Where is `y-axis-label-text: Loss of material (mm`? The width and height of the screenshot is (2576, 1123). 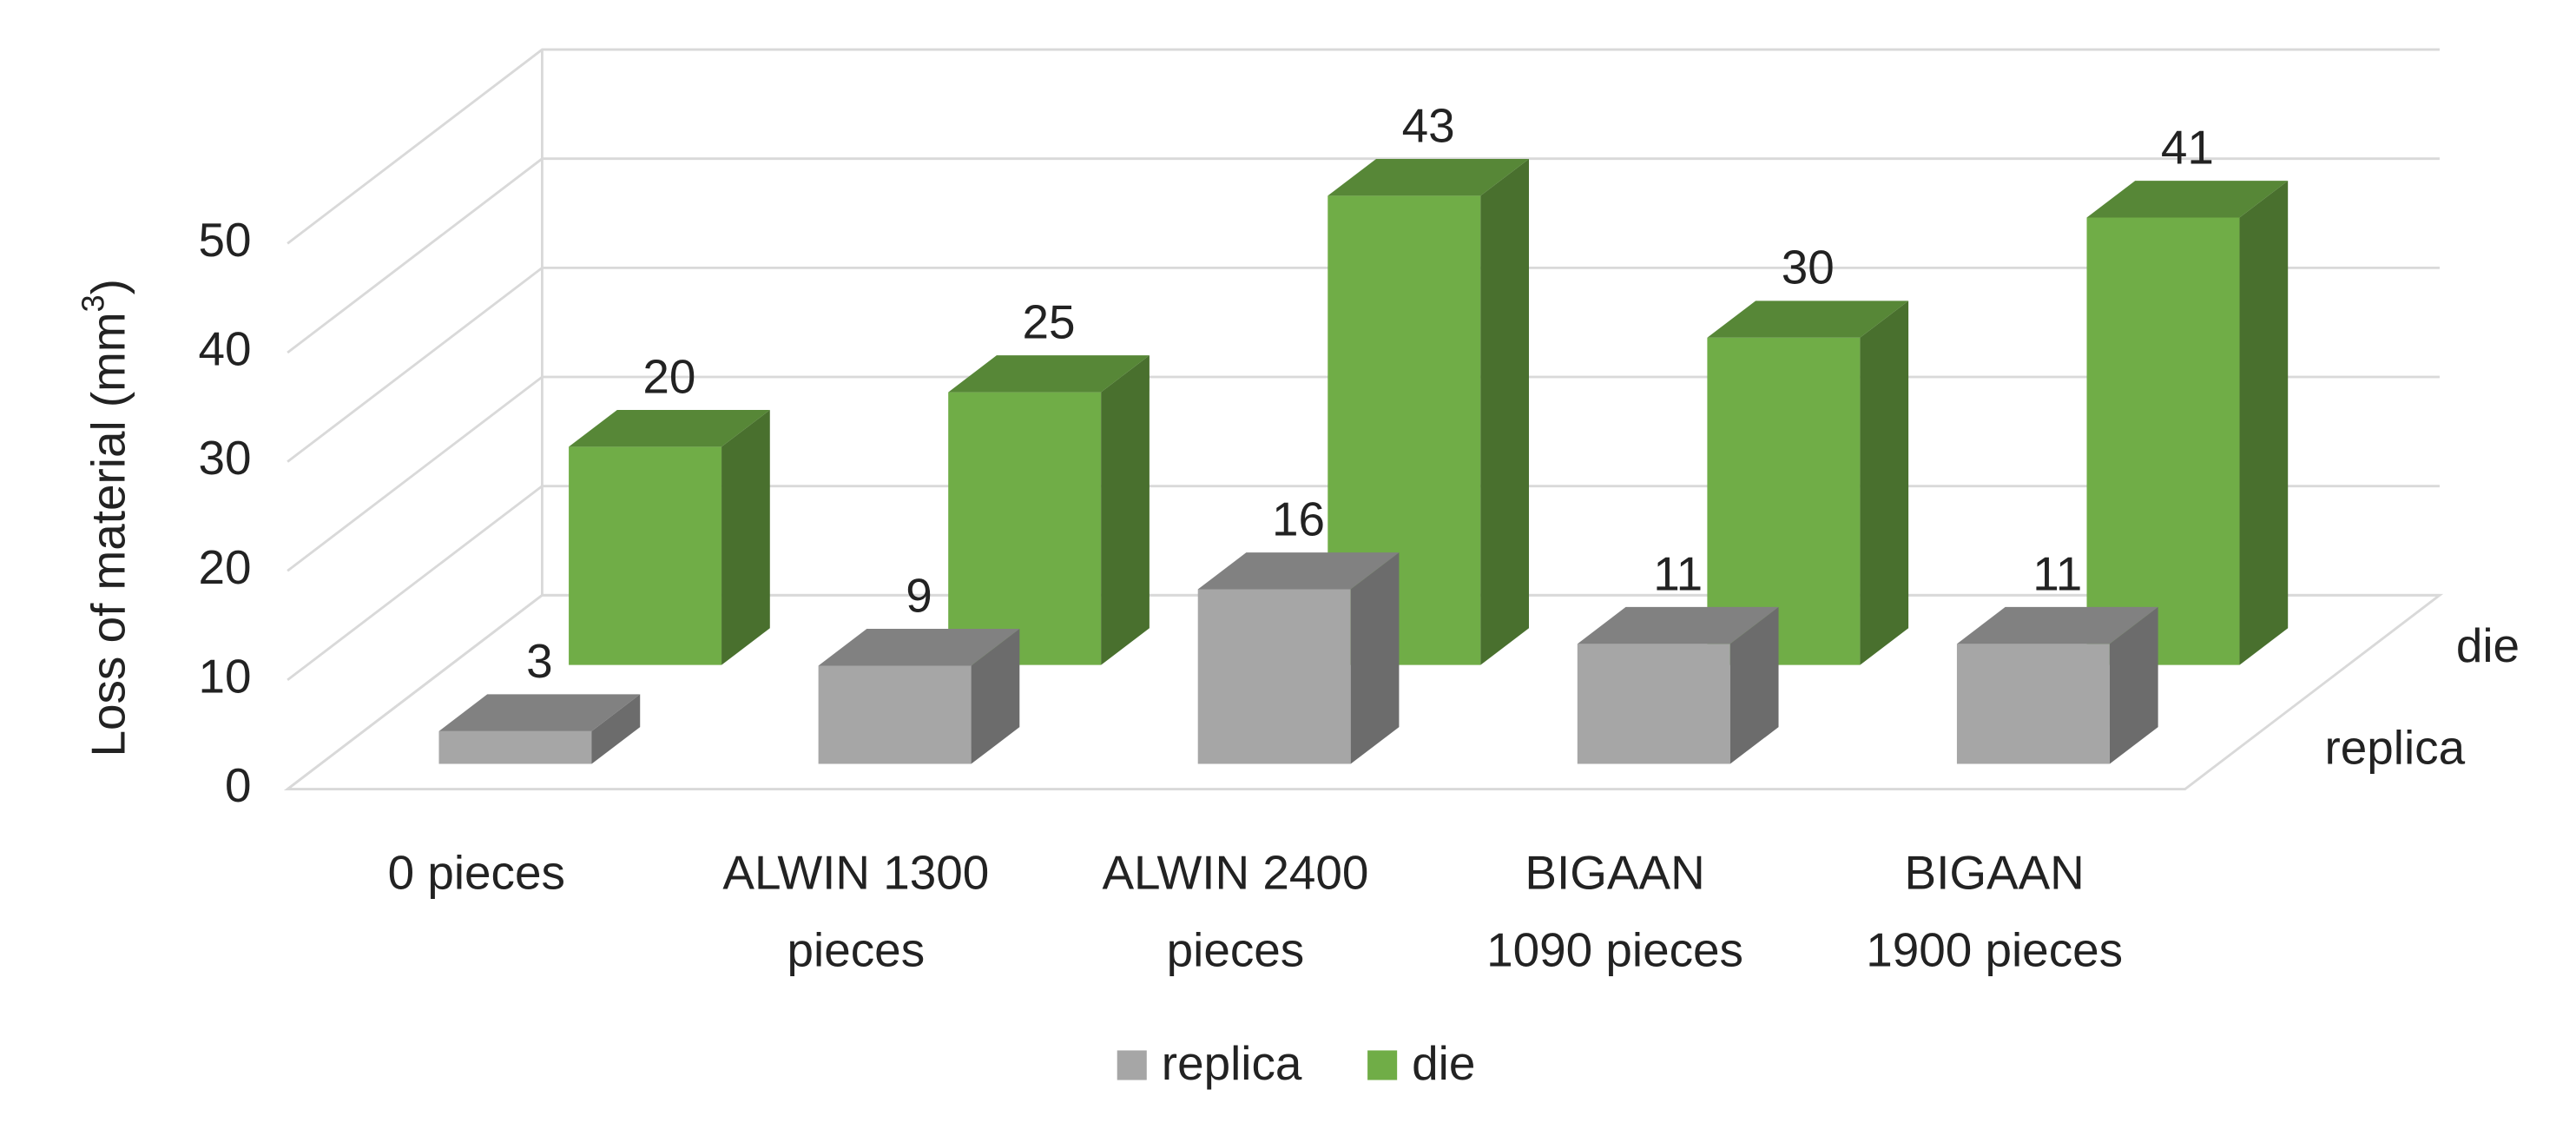
y-axis-label-text: Loss of material (mm is located at coordinates (108, 534).